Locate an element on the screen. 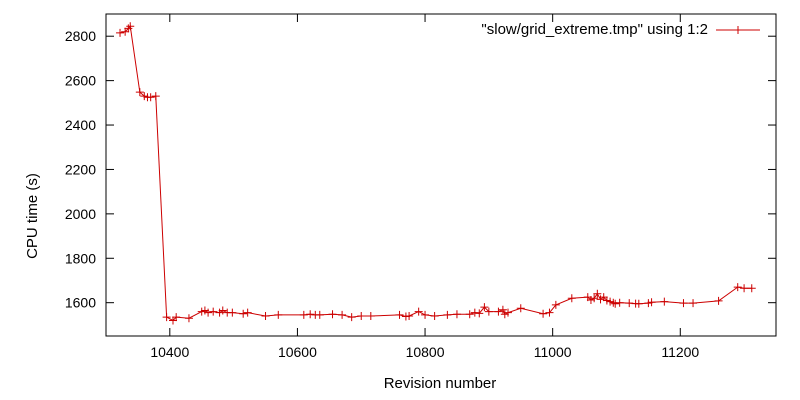 Image resolution: width=800 pixels, height=400 pixels. y-tick-label: 1800 is located at coordinates (80, 258).